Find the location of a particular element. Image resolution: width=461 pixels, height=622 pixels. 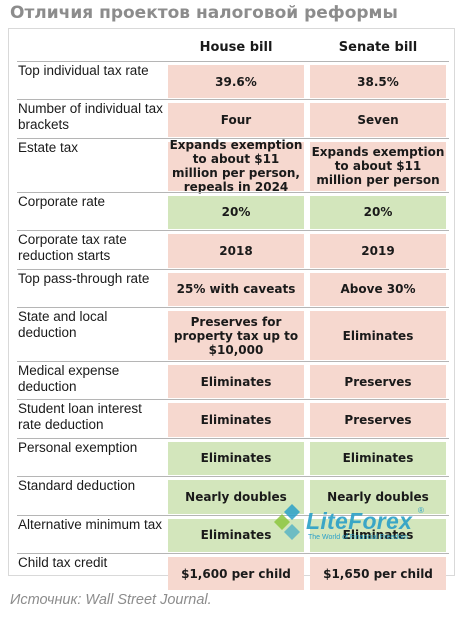

house-bill-cell: 20% is located at coordinates (236, 212).